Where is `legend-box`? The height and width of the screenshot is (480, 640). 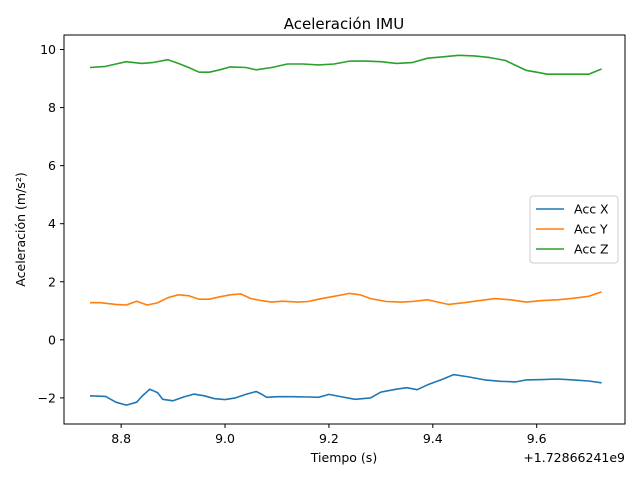
legend-box is located at coordinates (574, 229).